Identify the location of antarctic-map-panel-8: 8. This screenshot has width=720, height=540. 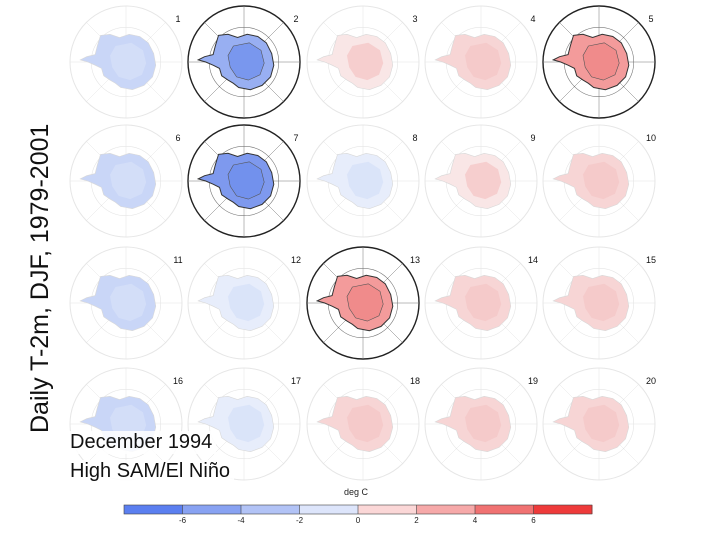
(363, 181).